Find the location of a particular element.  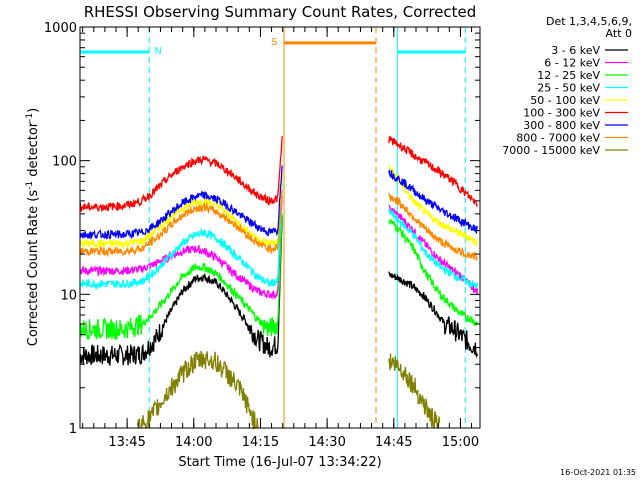

annotations: NS is located at coordinates (273, 47).